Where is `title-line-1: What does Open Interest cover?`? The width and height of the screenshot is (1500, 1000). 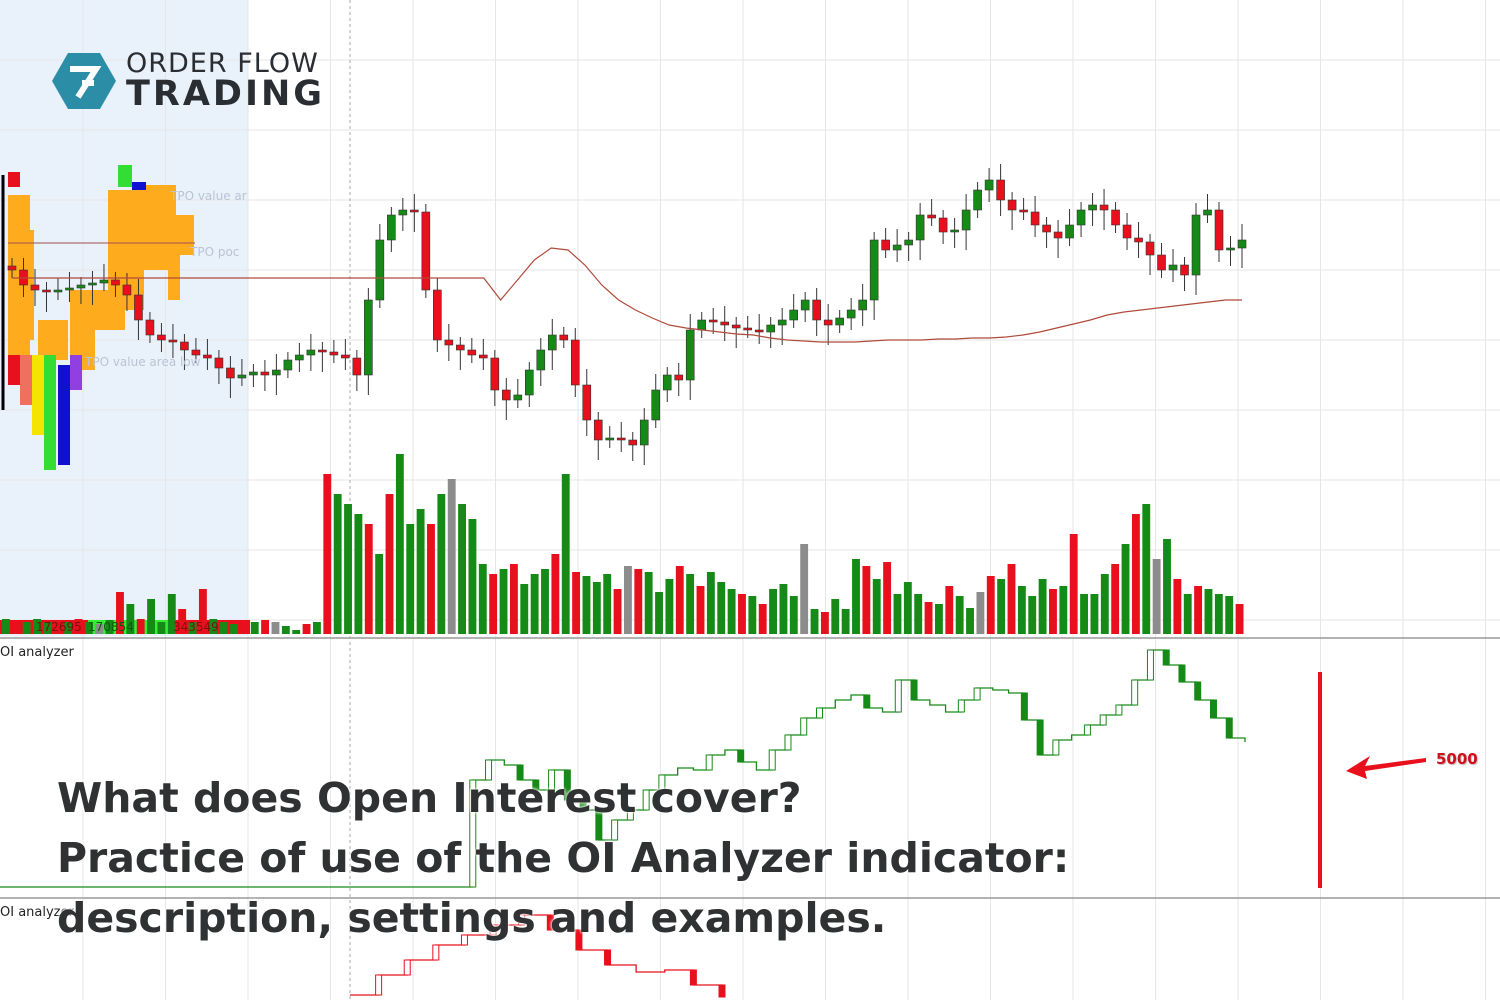
title-line-1: What does Open Interest cover? is located at coordinates (429, 798).